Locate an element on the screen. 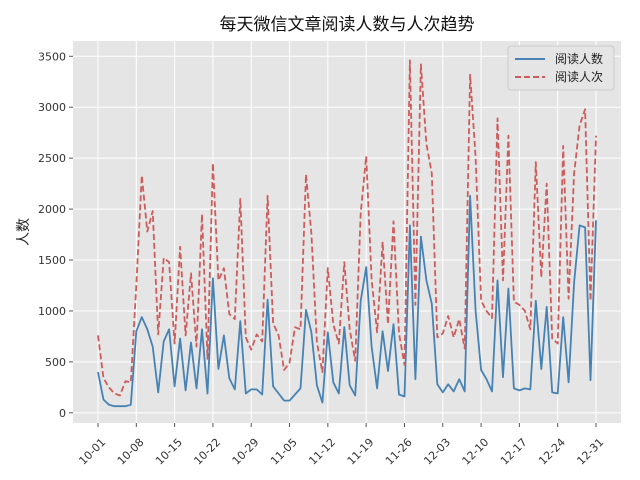 The width and height of the screenshot is (640, 480). x-tick-label: 12-10 is located at coordinates (476, 452).